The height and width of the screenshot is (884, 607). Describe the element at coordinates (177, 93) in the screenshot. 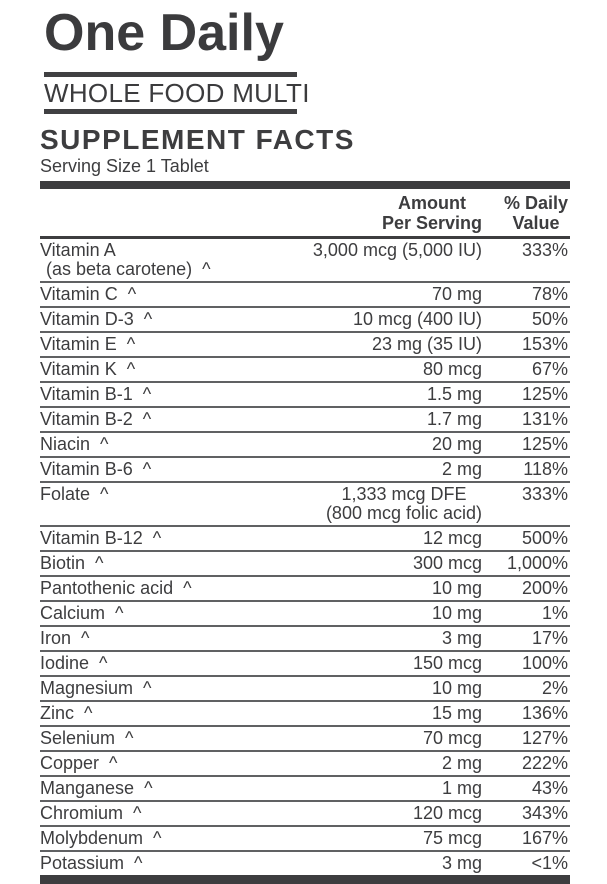

I see `product-subtitle: WHOLE FOOD MULTI` at that location.